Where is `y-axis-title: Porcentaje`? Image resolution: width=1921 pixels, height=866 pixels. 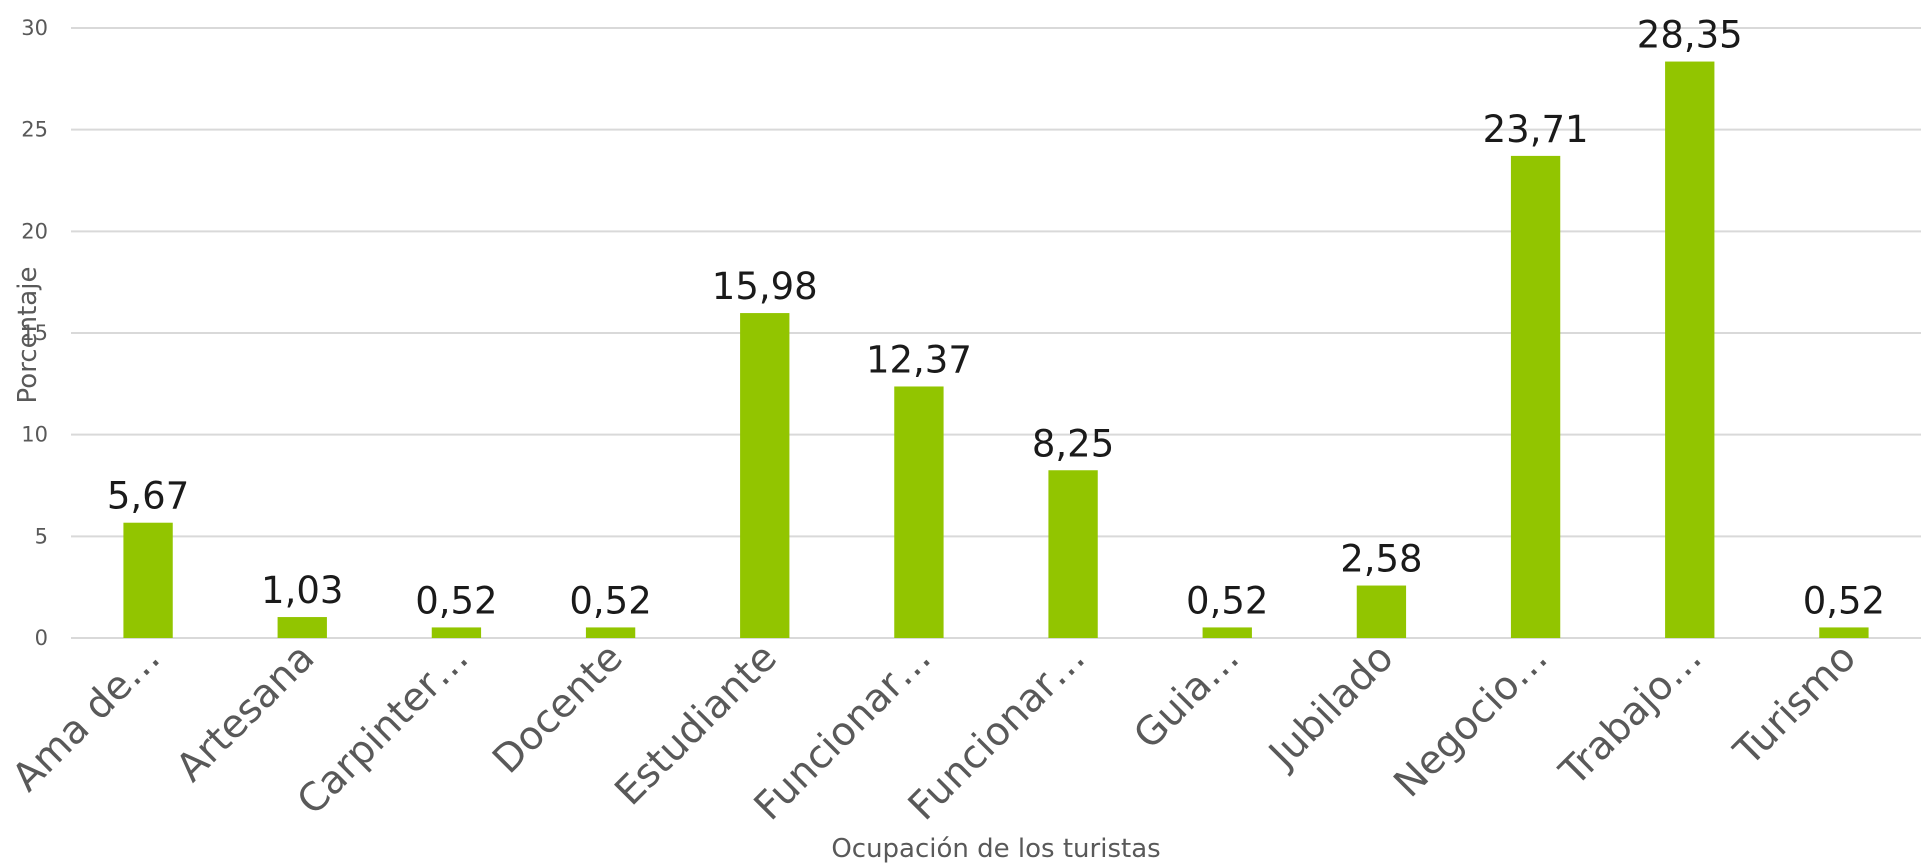 y-axis-title: Porcentaje is located at coordinates (28, 335).